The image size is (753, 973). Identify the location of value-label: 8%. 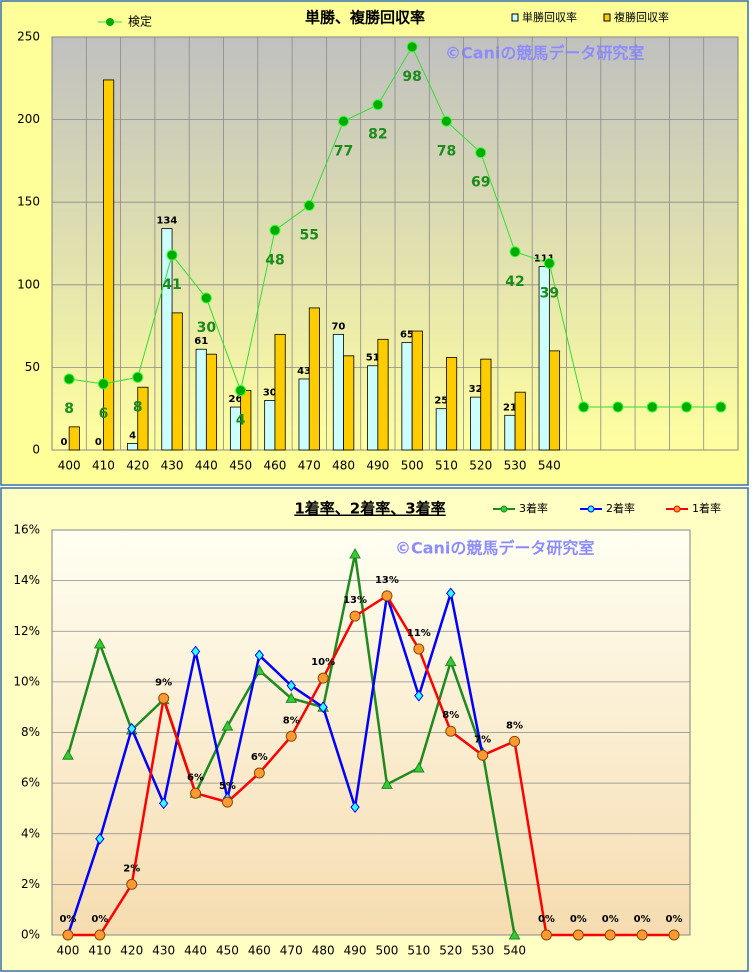
(291, 720).